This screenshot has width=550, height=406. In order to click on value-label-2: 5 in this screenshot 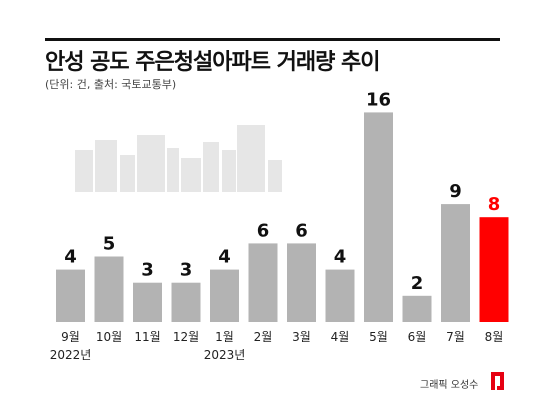, I will do `click(109, 244)`.